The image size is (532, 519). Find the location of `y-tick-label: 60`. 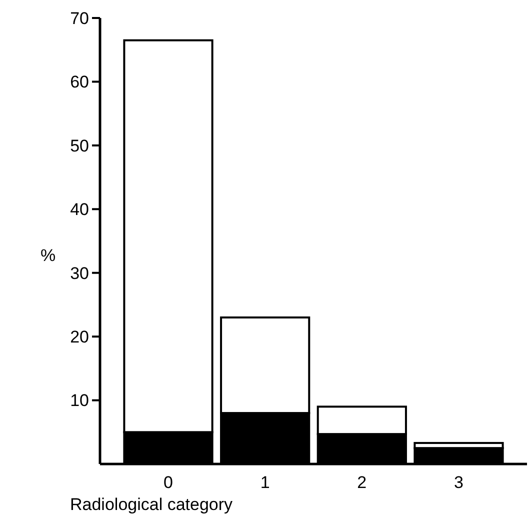

y-tick-label: 60 is located at coordinates (79, 82).